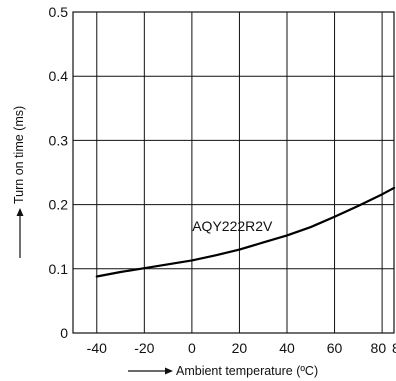 The image size is (396, 381). I want to click on x-axis-title: Ambient temperature (ºC), so click(247, 371).